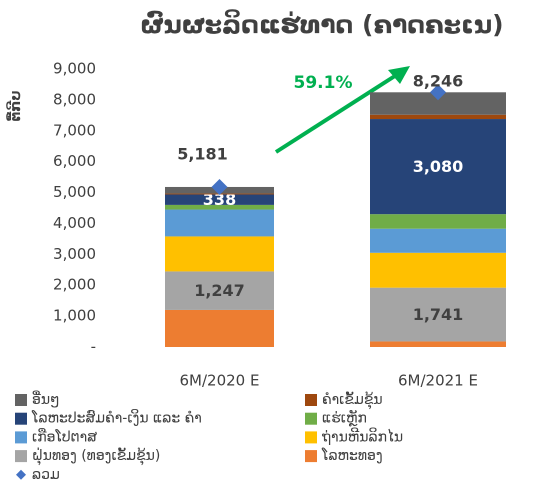 Image resolution: width=541 pixels, height=503 pixels. I want to click on legend-label: ແຮ່ເຫຼັກ, so click(344, 418).